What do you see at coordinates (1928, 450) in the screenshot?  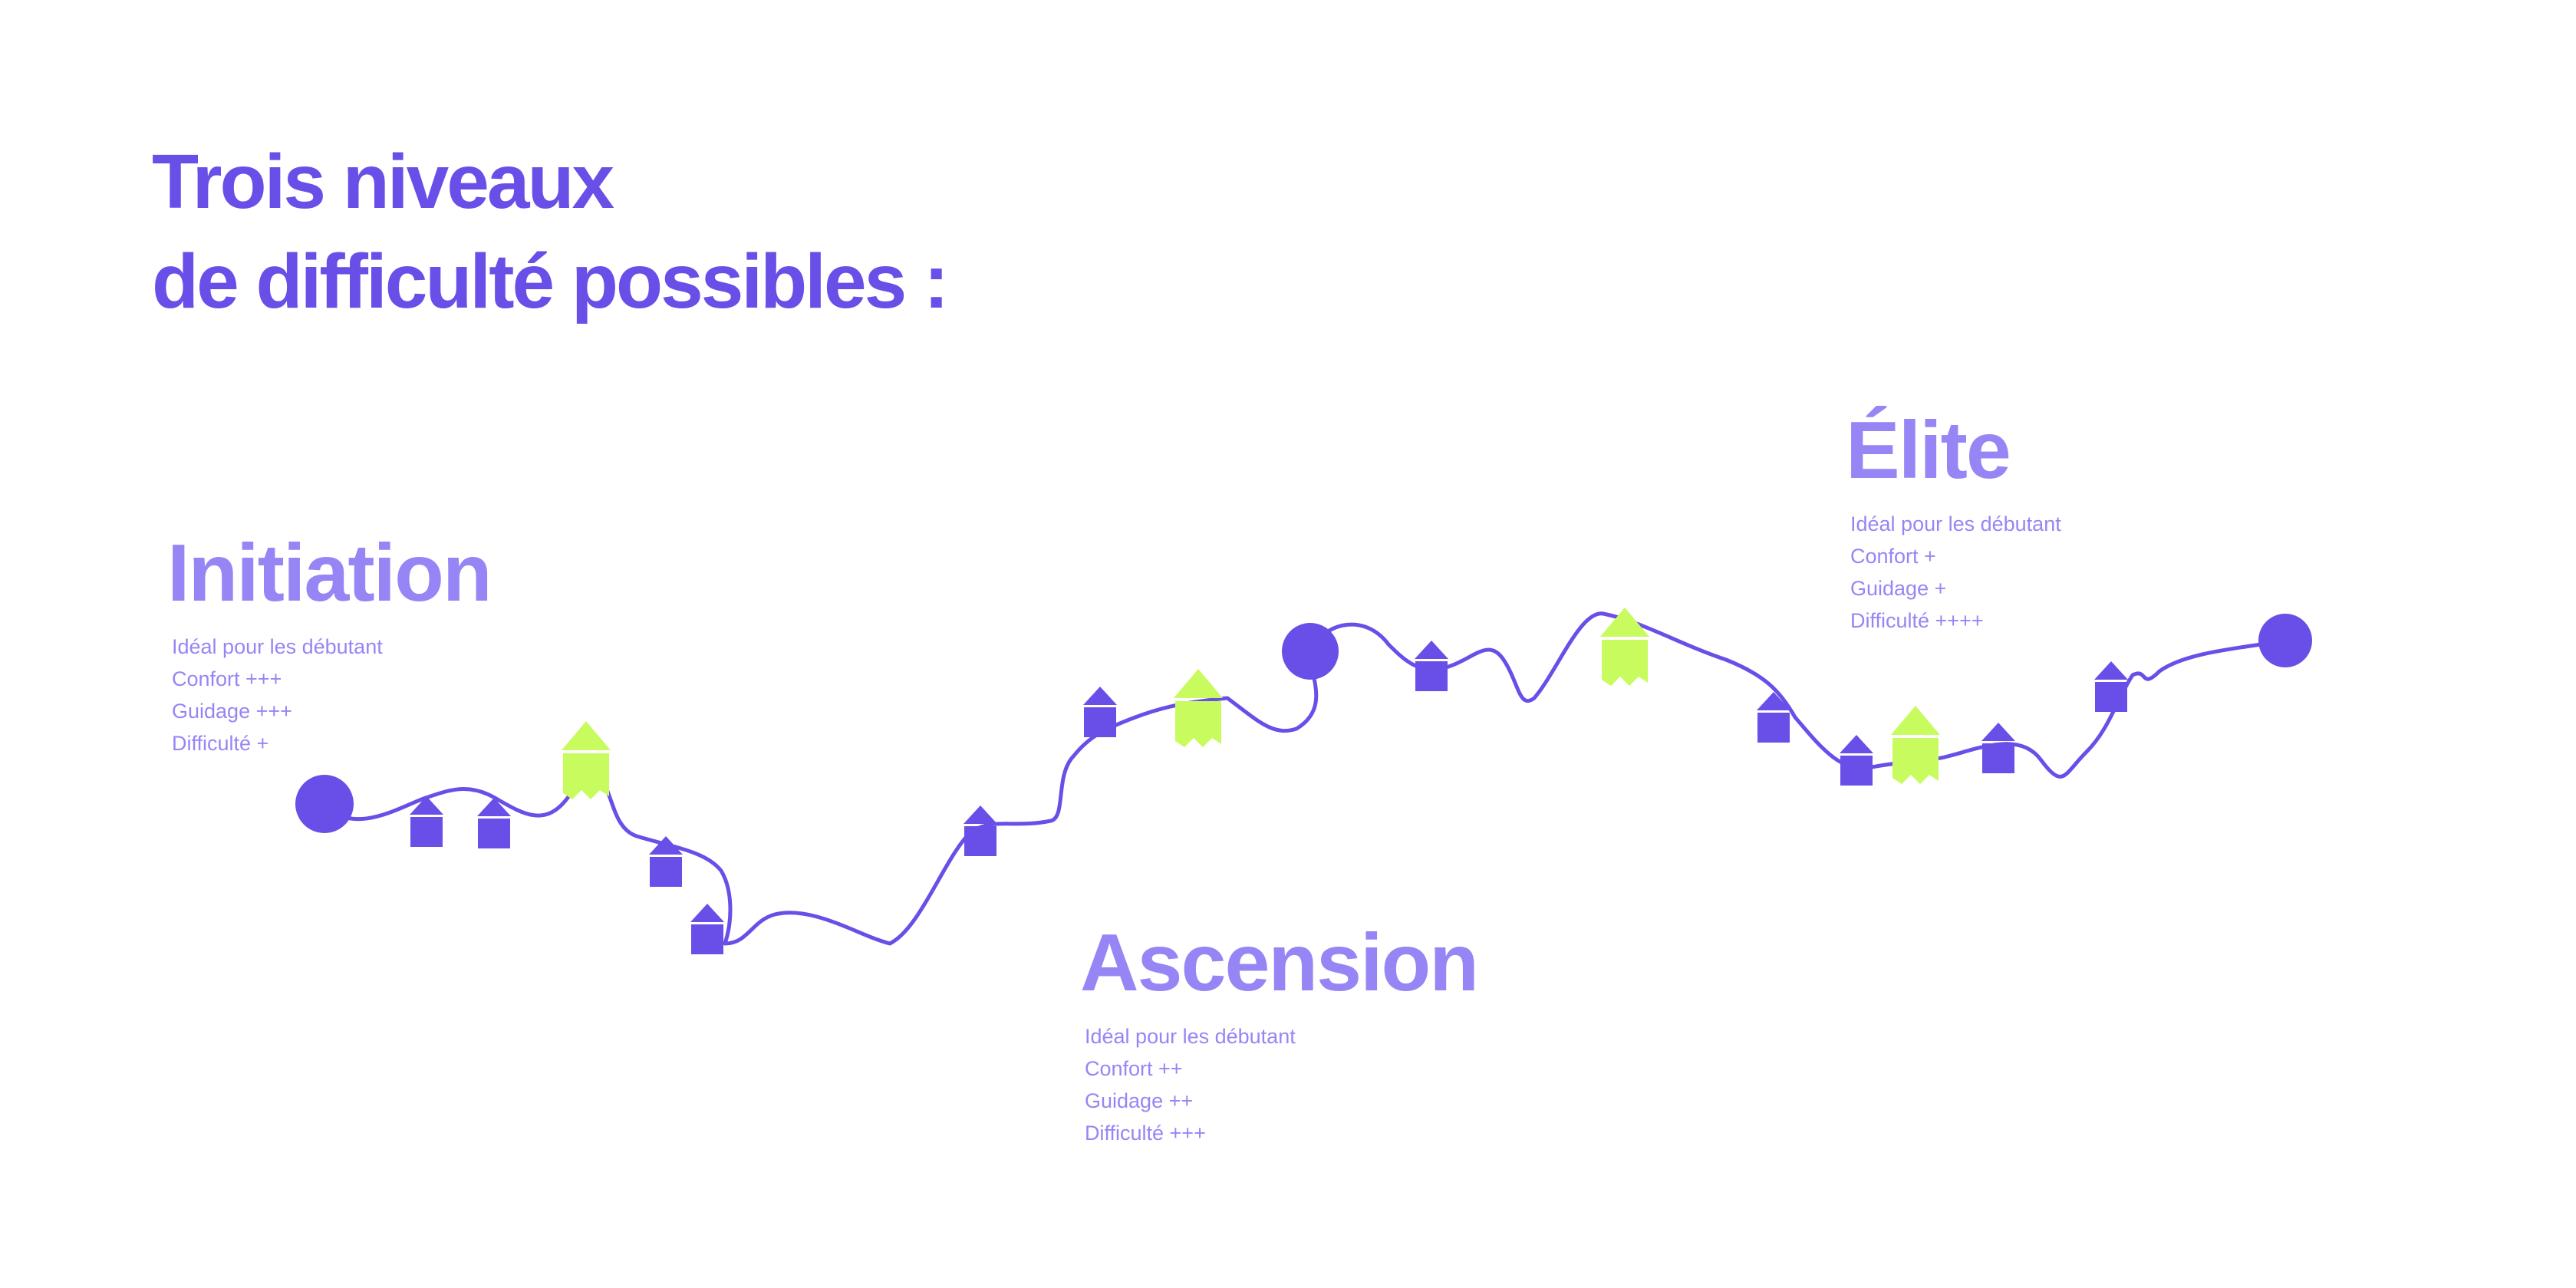 I see `level-elite-title: Élite` at bounding box center [1928, 450].